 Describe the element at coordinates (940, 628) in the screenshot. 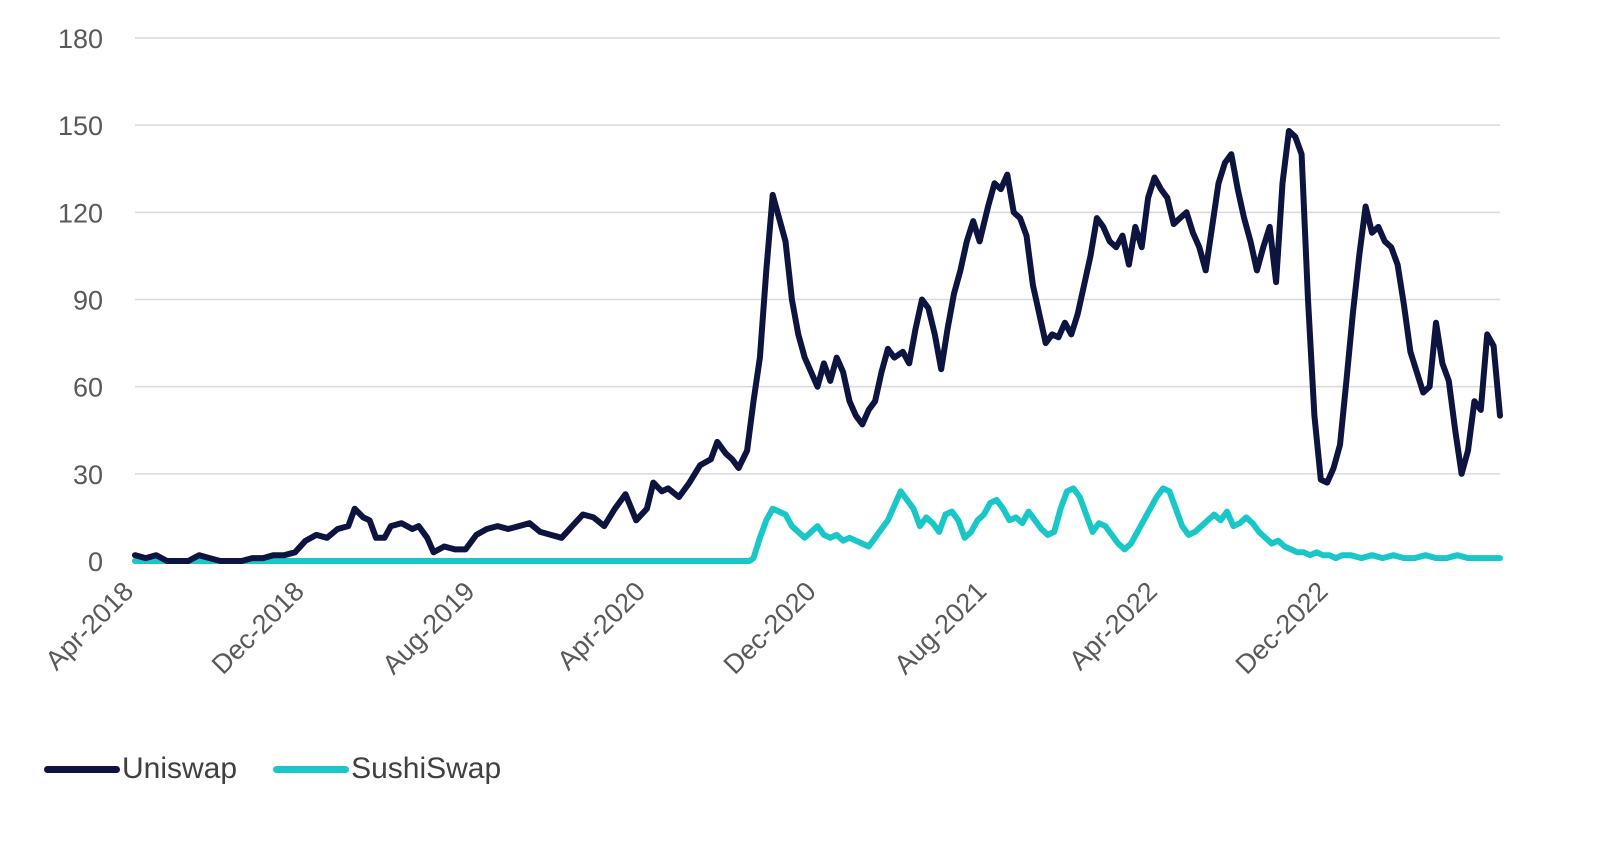

I see `x-tick-label: Aug-2021` at that location.